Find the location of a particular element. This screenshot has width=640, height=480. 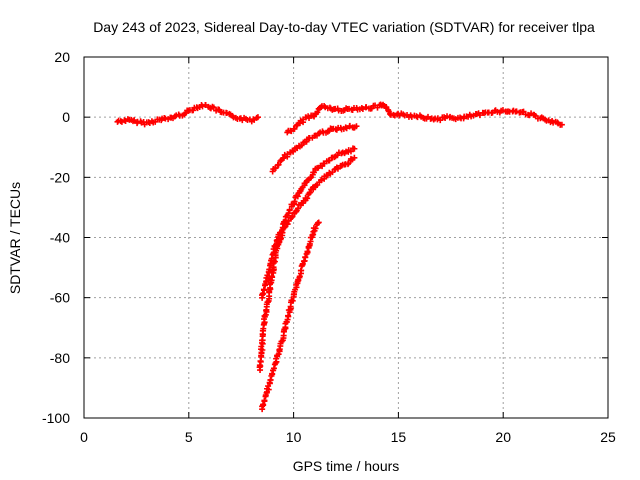

x-tick-label: 15 is located at coordinates (399, 437).